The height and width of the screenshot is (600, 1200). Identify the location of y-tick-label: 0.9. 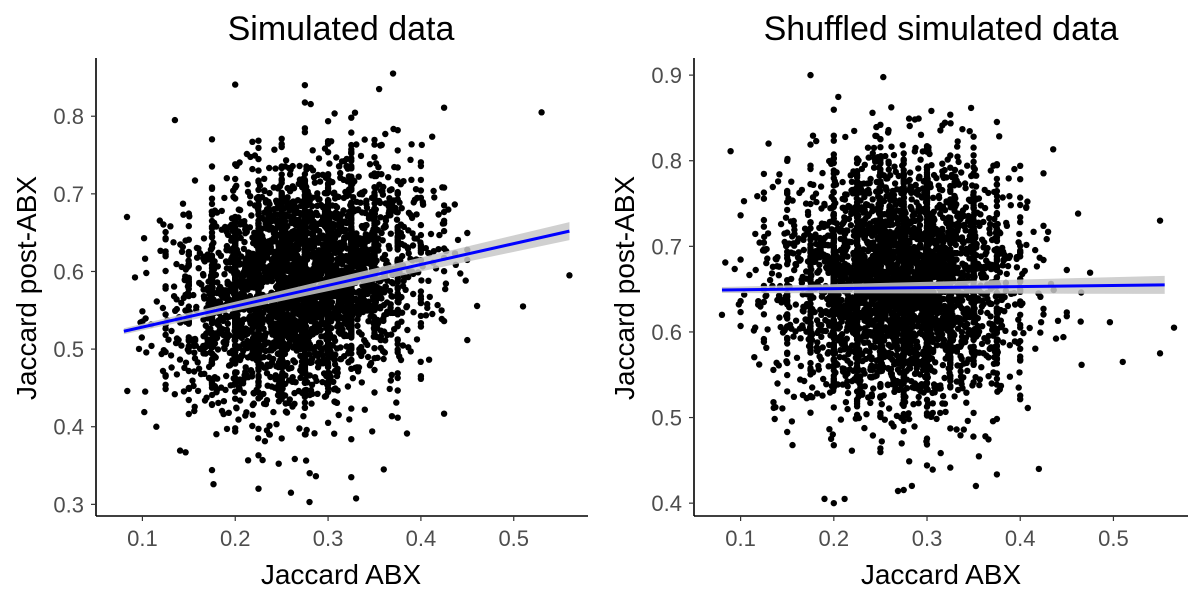
(666, 75).